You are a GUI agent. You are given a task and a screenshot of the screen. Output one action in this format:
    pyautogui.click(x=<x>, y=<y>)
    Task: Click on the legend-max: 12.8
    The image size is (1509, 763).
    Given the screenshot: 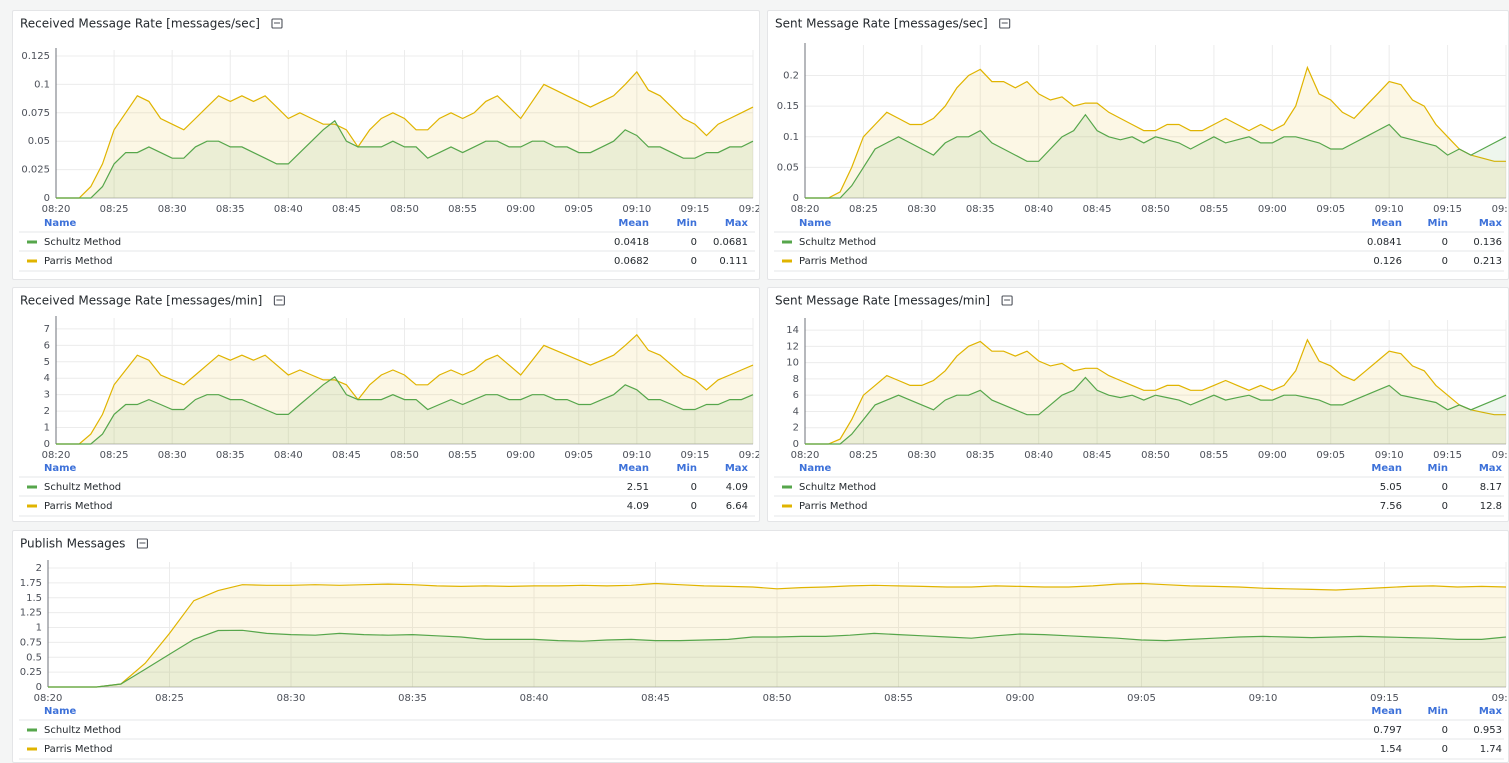 What is the action you would take?
    pyautogui.click(x=1491, y=506)
    